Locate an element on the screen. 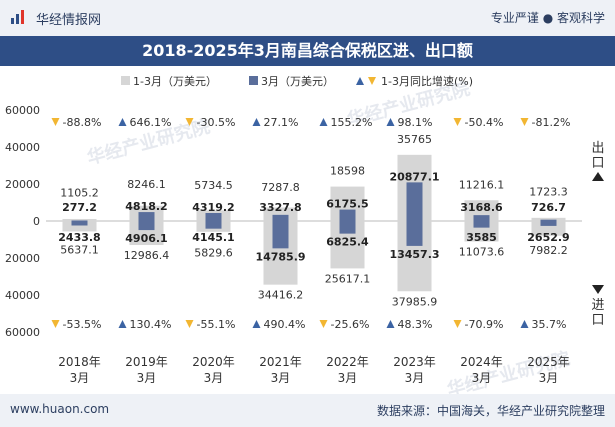 This screenshot has width=615, height=427. label-import-march: 3585 is located at coordinates (481, 237).